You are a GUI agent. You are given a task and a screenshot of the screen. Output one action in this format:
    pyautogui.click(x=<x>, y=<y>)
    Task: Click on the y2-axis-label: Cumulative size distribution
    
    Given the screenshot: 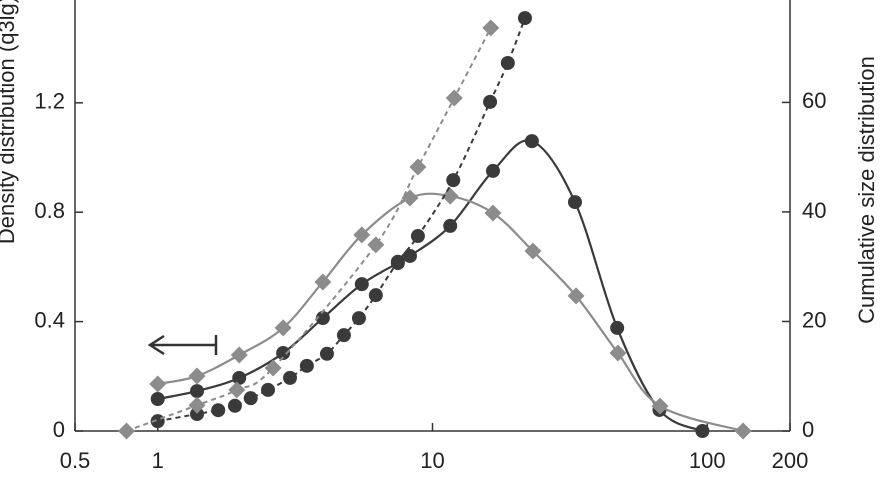 What is the action you would take?
    pyautogui.click(x=866, y=190)
    